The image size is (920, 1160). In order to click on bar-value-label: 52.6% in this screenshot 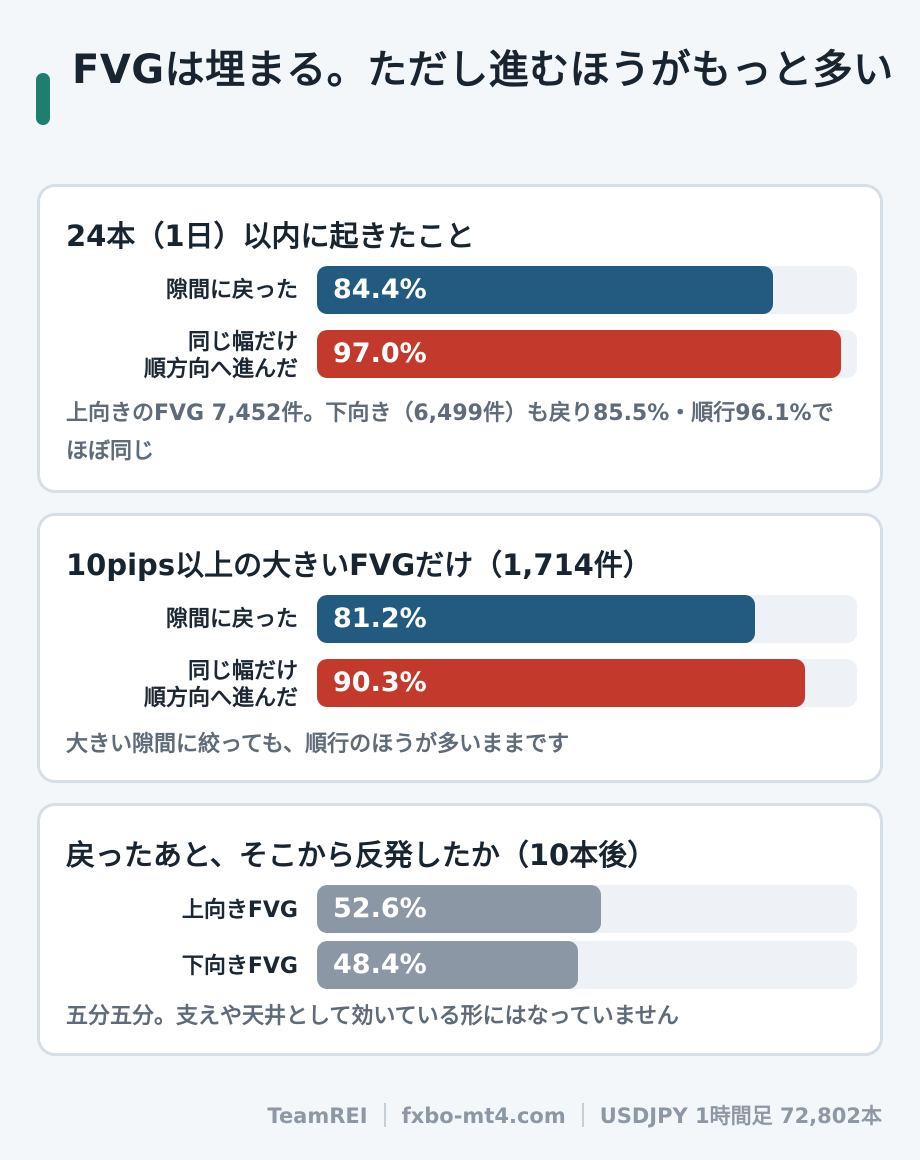, I will do `click(380, 908)`.